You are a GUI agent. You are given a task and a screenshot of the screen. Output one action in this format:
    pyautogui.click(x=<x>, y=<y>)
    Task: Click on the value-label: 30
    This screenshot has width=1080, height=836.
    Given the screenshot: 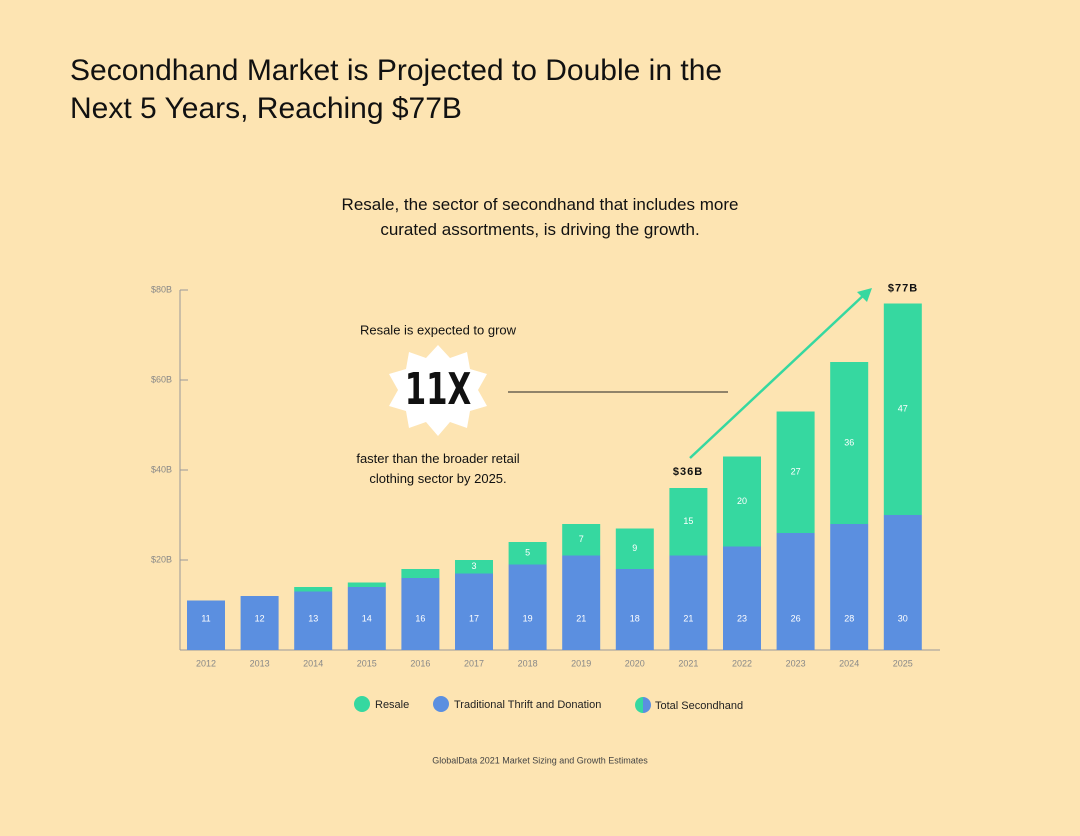 What is the action you would take?
    pyautogui.click(x=903, y=618)
    